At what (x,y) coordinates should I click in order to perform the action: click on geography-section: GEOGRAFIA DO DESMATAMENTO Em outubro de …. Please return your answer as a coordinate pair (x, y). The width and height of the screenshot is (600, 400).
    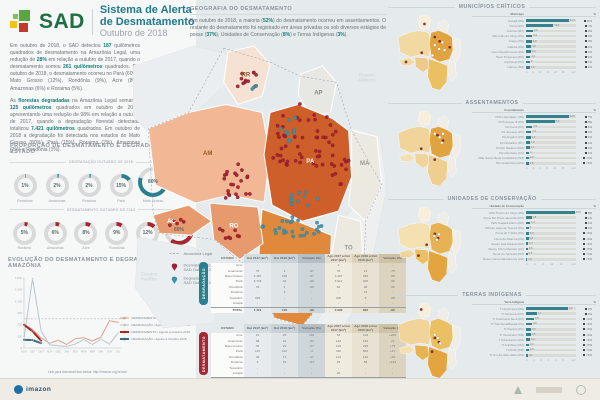
    Looking at the image, I should click on (288, 22).